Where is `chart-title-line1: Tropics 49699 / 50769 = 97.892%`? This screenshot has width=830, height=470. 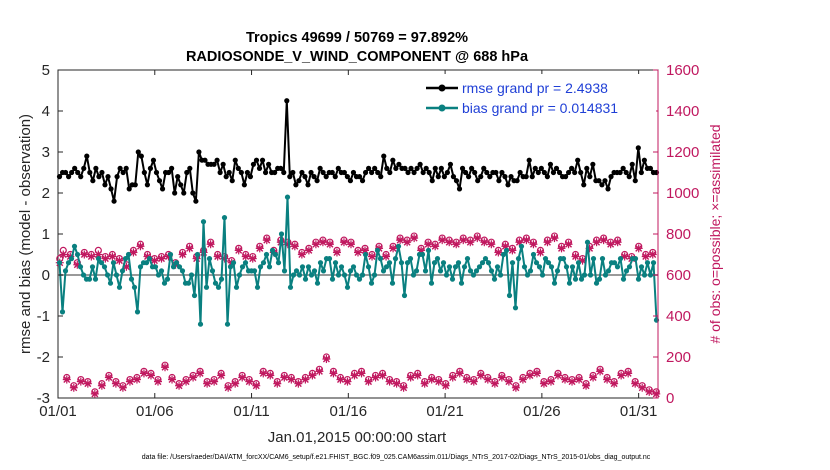
chart-title-line1: Tropics 49699 / 50769 = 97.892% is located at coordinates (357, 38).